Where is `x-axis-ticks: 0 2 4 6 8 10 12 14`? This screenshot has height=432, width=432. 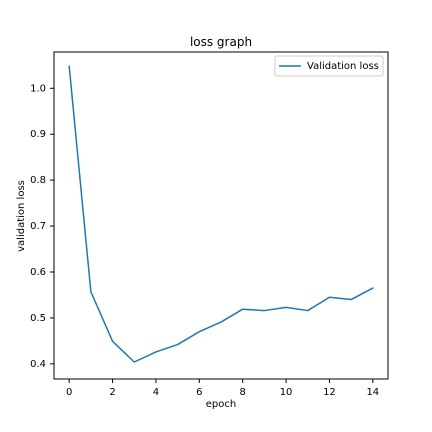
x-axis-ticks: 0 2 4 6 8 10 12 14 is located at coordinates (222, 388).